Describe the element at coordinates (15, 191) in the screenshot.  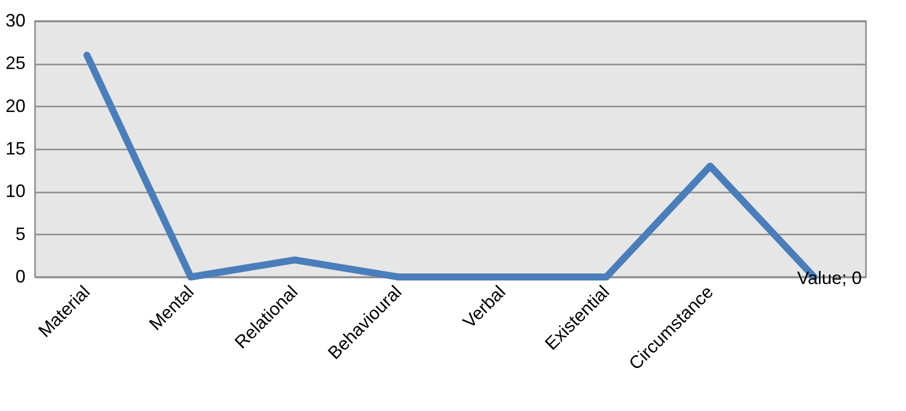
I see `y-tick-label: 10` at that location.